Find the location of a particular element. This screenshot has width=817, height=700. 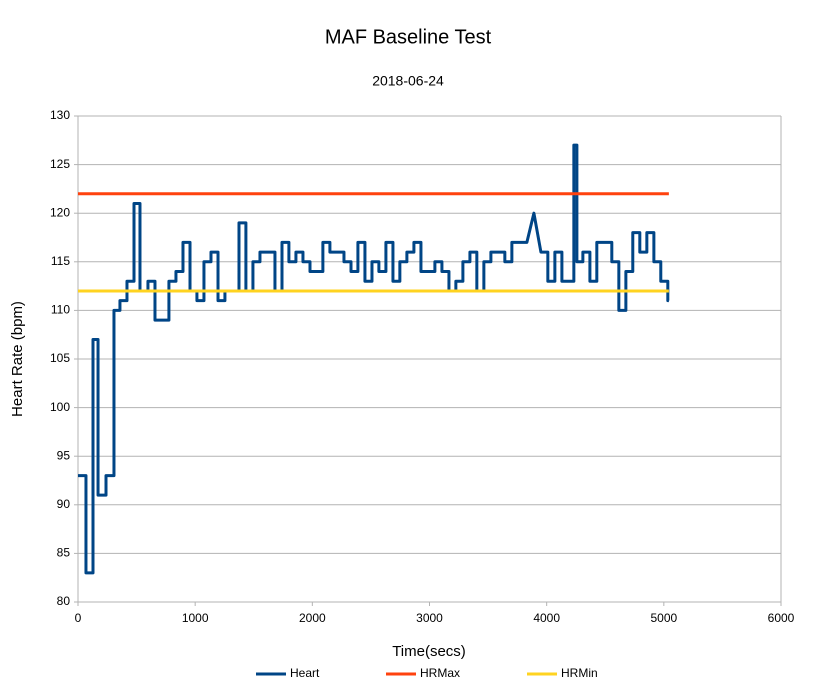

x-tick-label: 0 is located at coordinates (78, 618).